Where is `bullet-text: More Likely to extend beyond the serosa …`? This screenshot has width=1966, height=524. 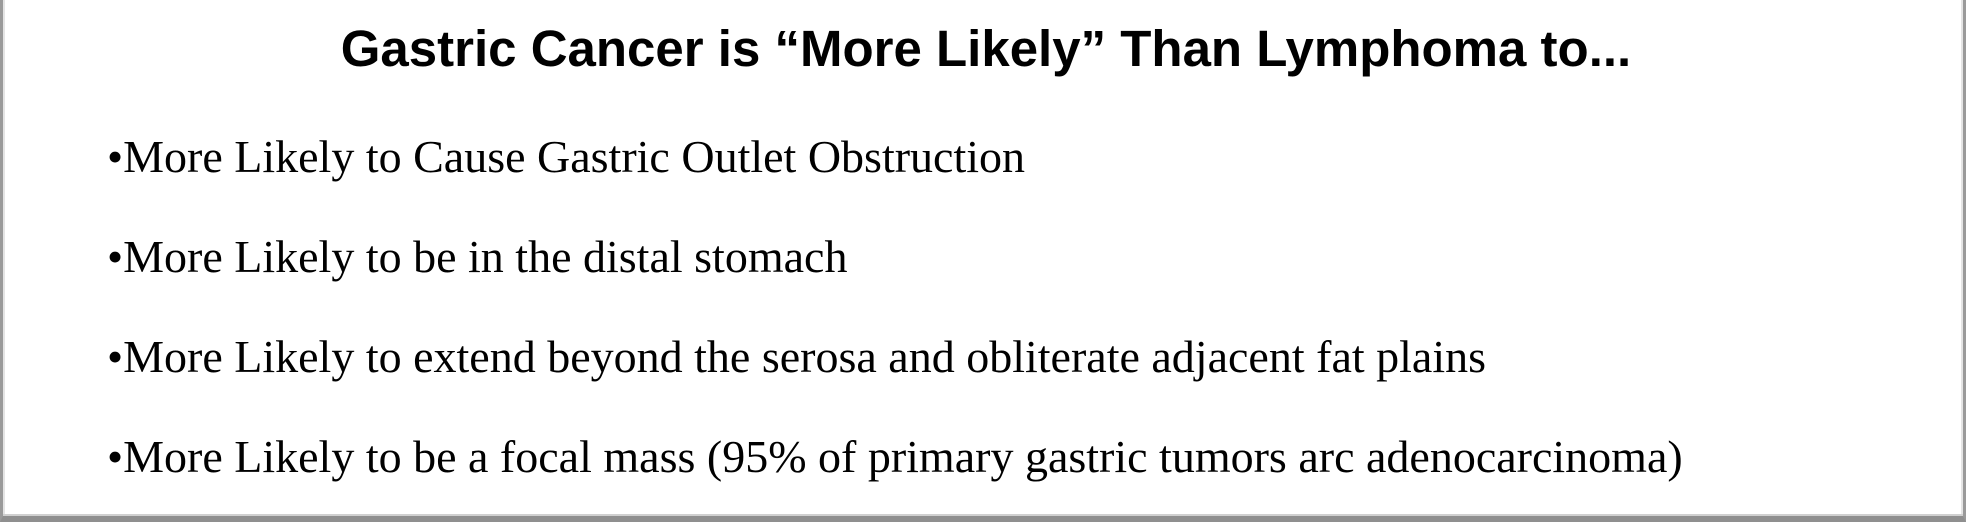
bullet-text: More Likely to extend beyond the serosa … is located at coordinates (805, 356).